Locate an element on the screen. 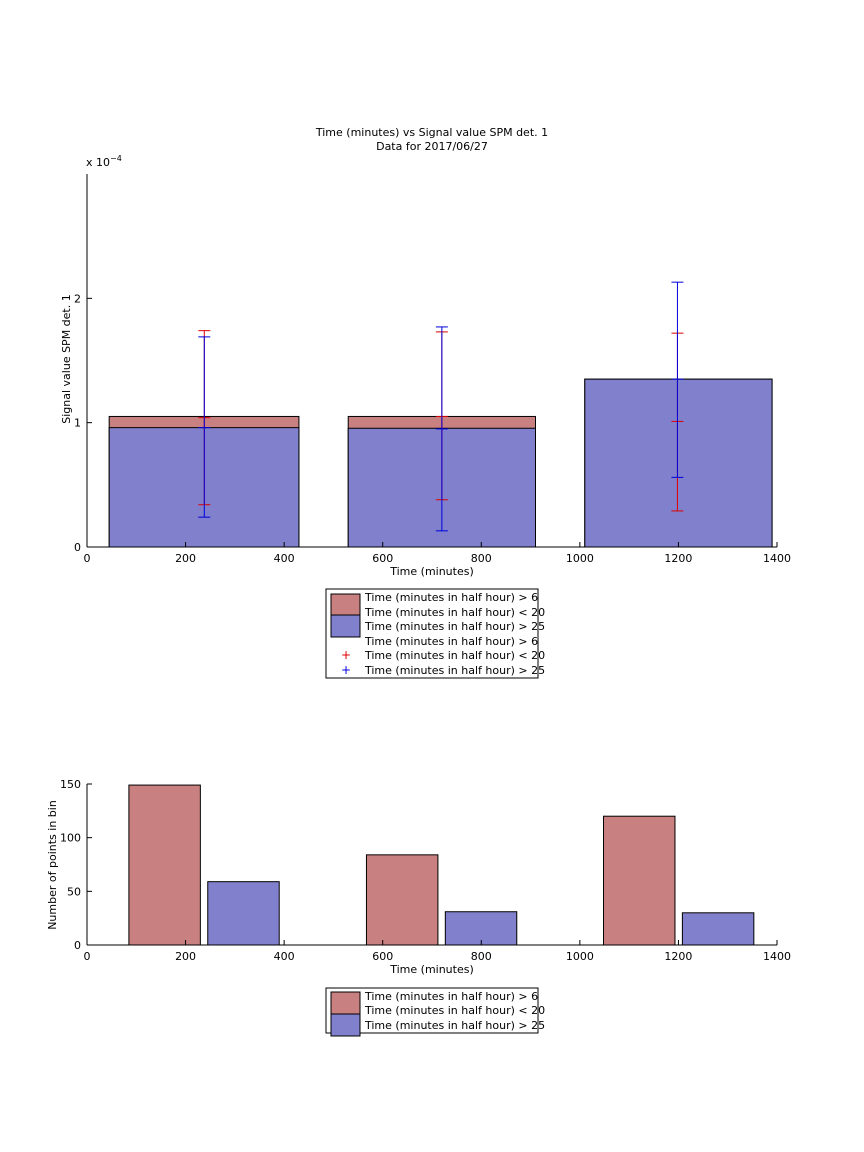 This screenshot has height=1152, width=864. count-bars is located at coordinates (441, 865).